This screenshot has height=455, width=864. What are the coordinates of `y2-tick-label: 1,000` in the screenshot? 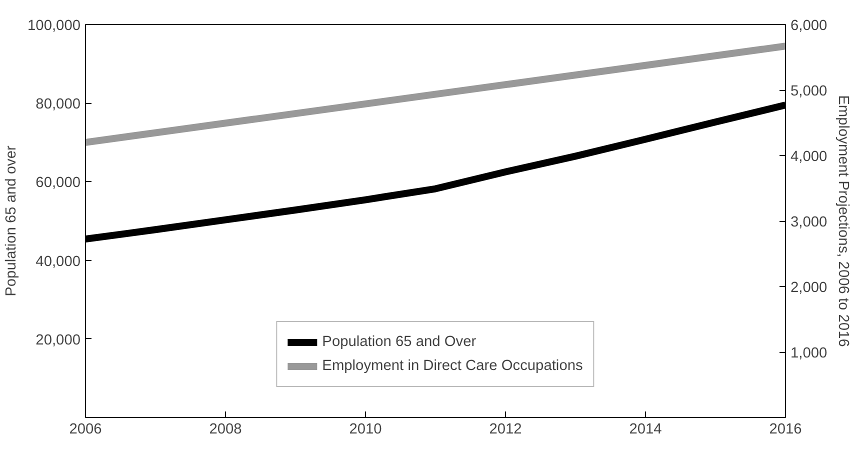 It's located at (809, 354).